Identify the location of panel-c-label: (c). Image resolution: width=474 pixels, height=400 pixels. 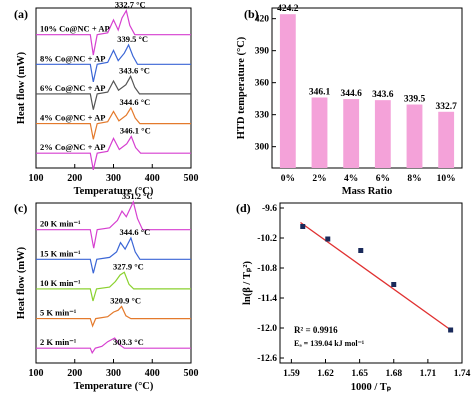
(20, 208).